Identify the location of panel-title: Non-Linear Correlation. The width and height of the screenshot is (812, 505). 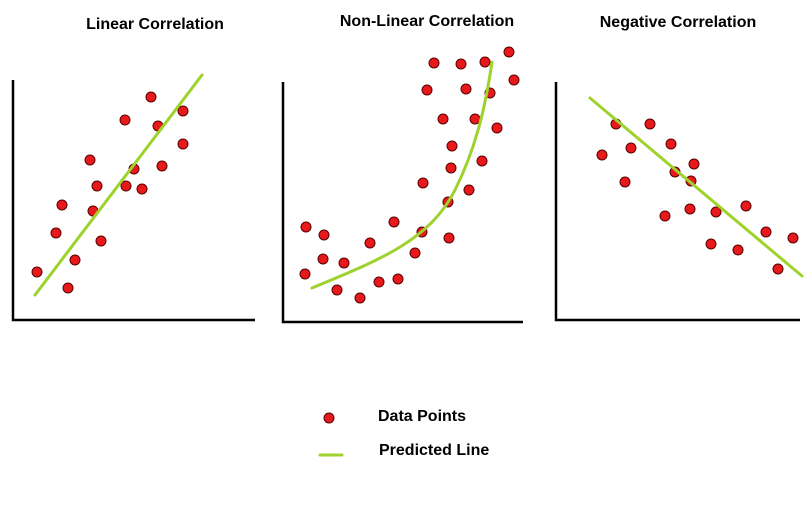
(427, 21).